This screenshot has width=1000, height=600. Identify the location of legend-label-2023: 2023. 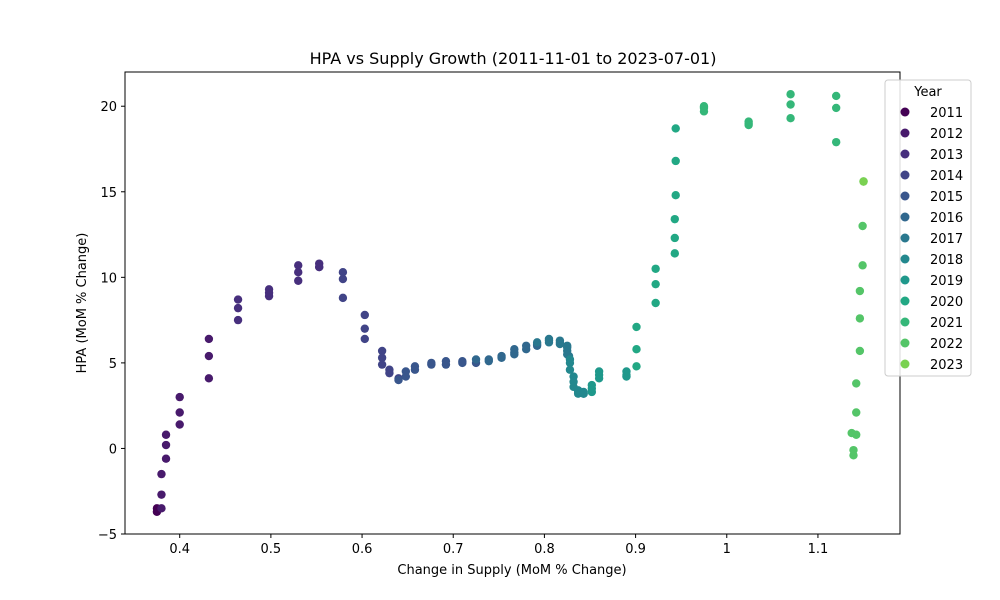
(946, 365).